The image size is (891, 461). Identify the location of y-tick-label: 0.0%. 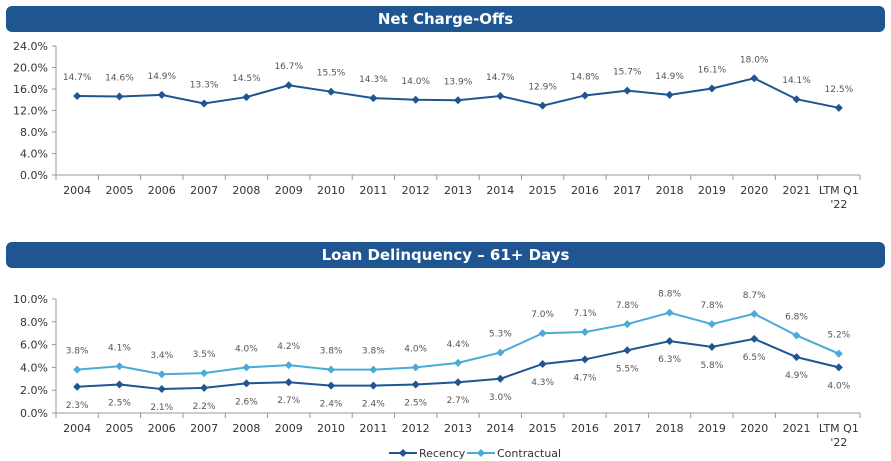
(34, 413).